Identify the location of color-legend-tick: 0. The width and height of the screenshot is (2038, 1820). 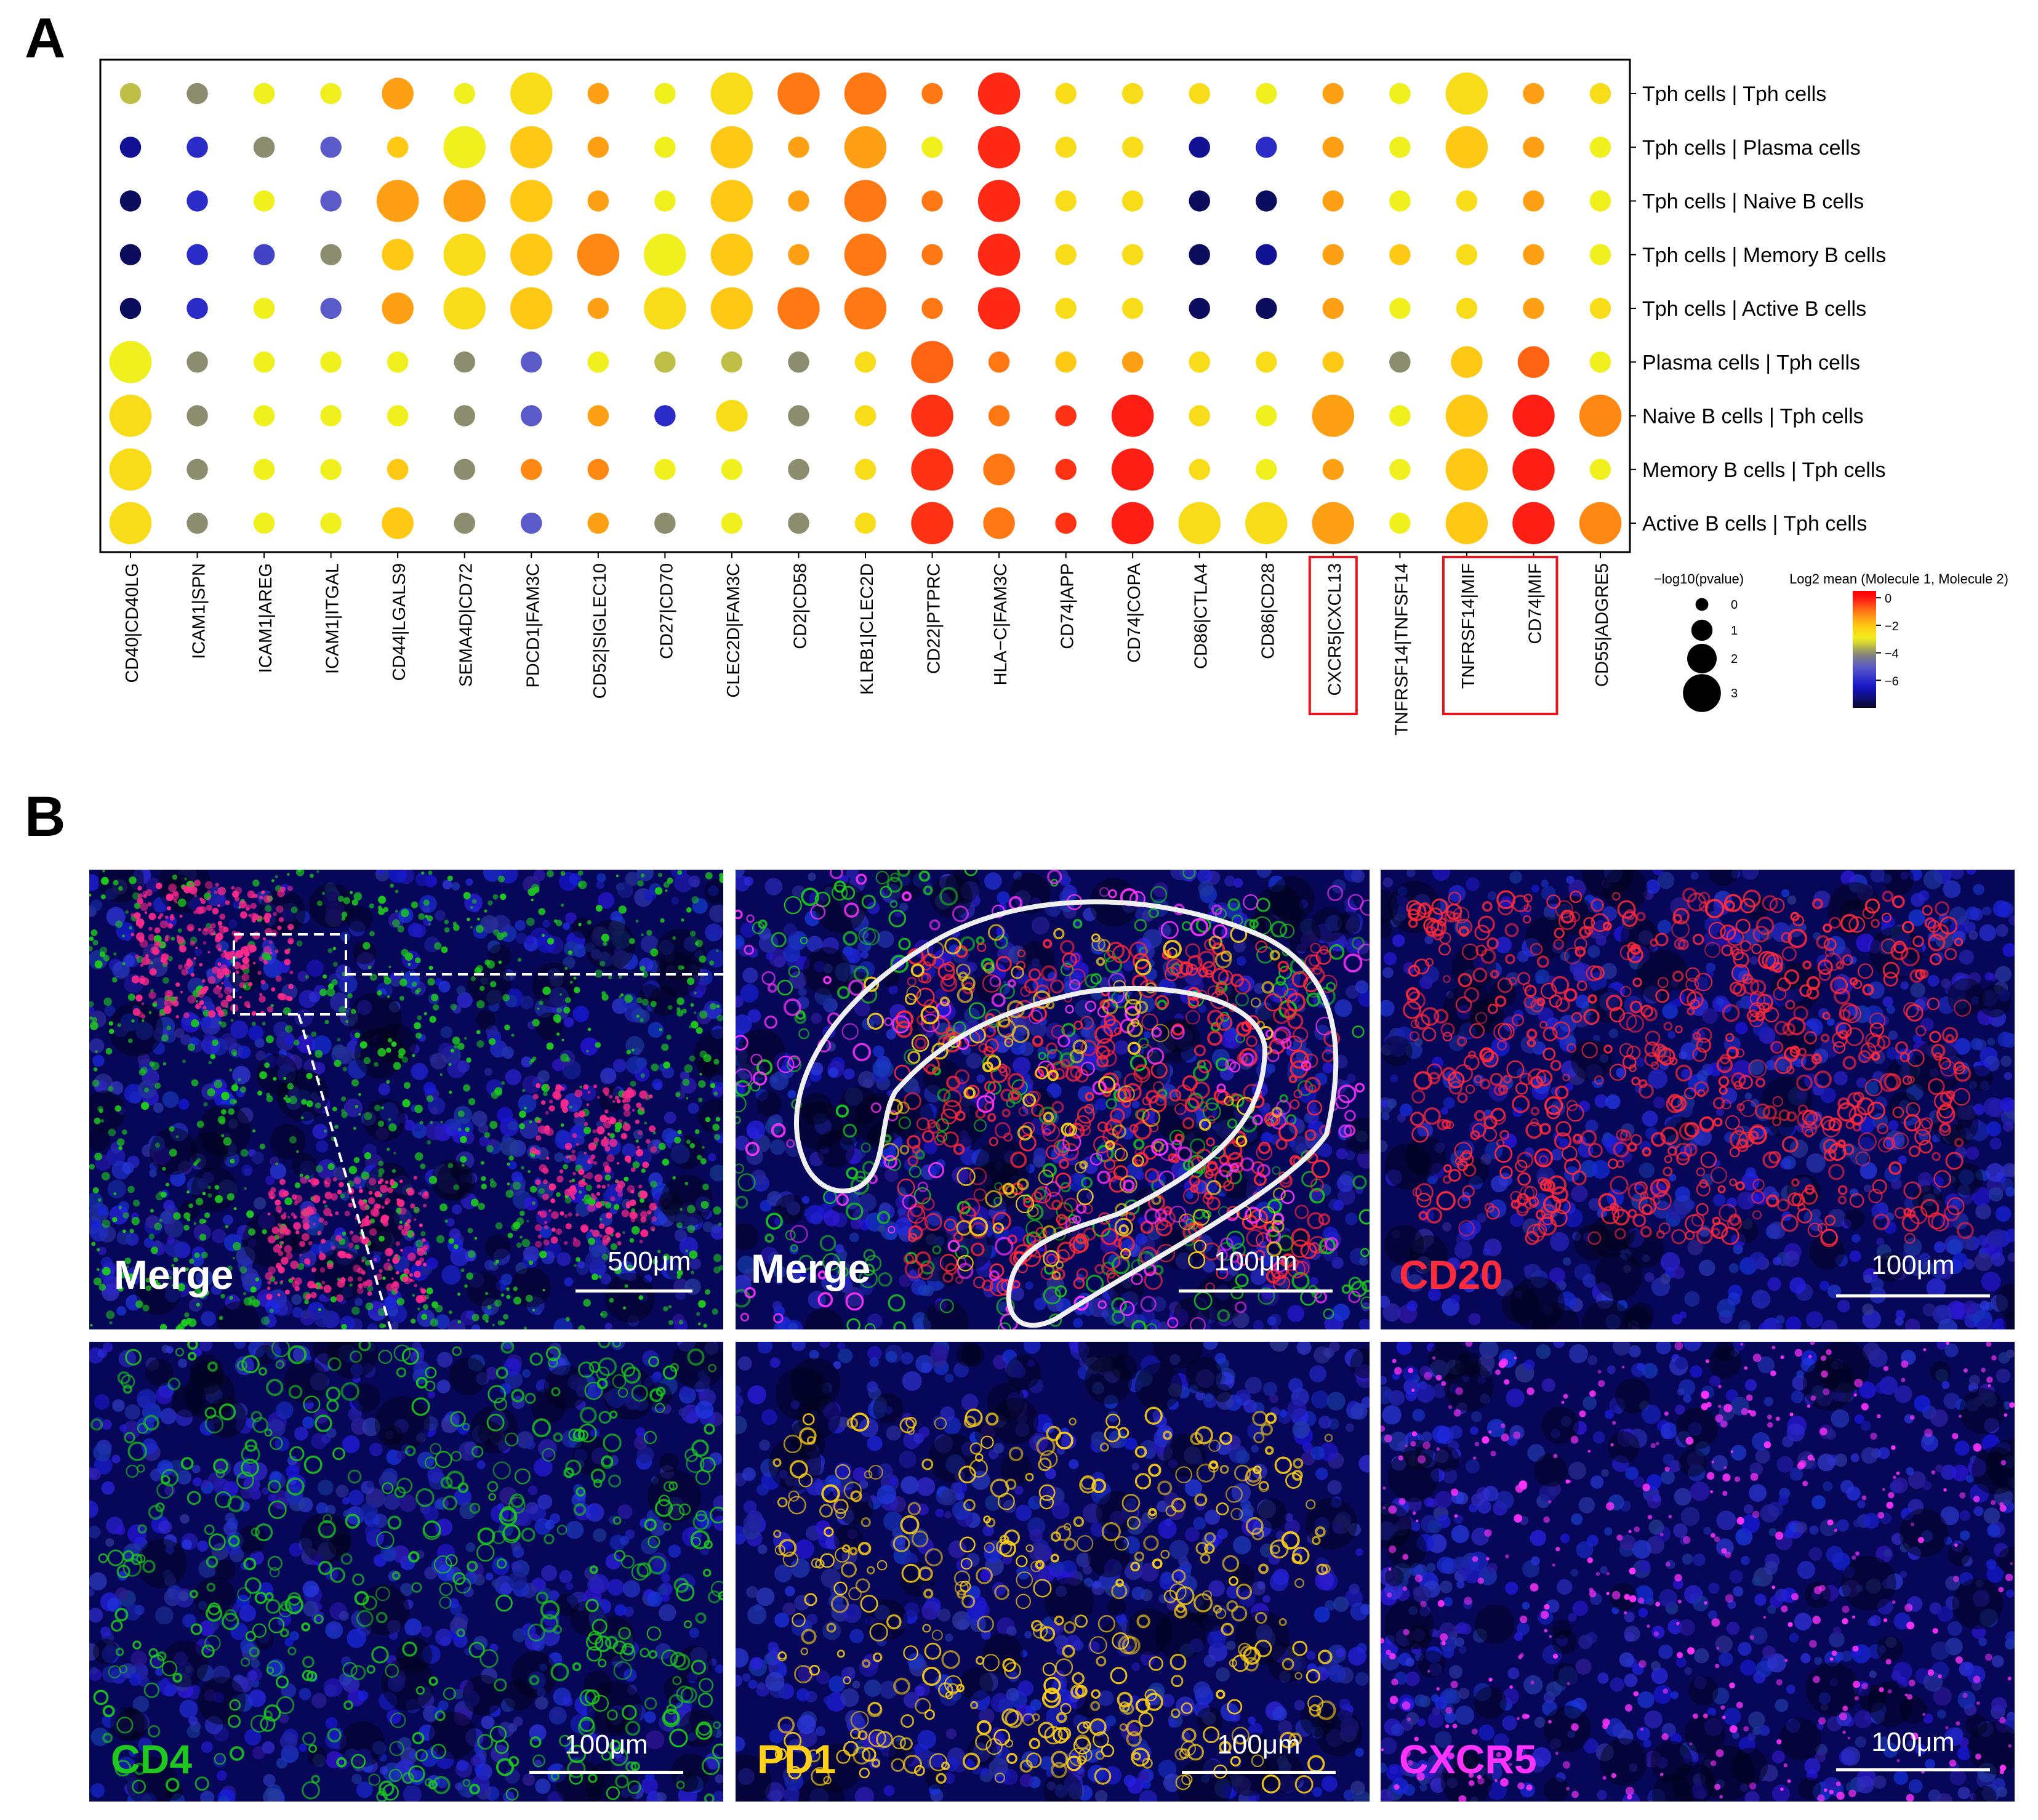
(1888, 599).